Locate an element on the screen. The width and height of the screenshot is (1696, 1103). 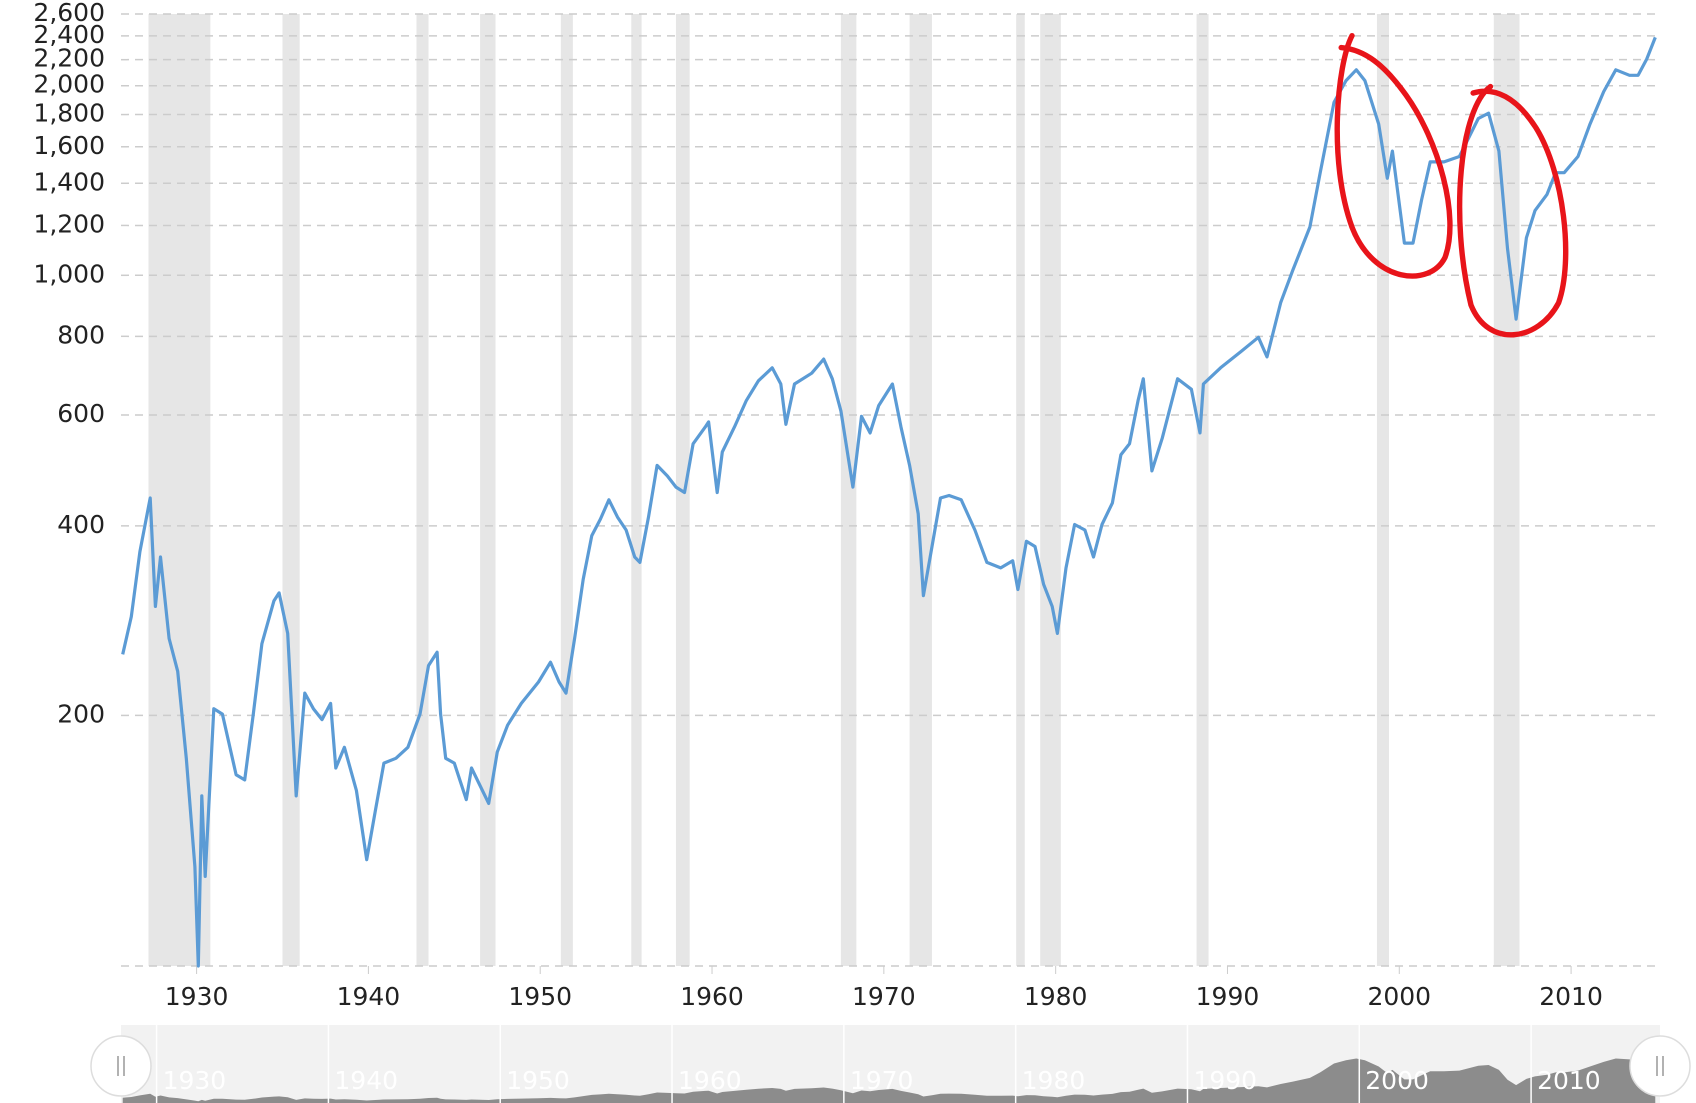
y-tick-label: 2,400 is located at coordinates (69, 34).